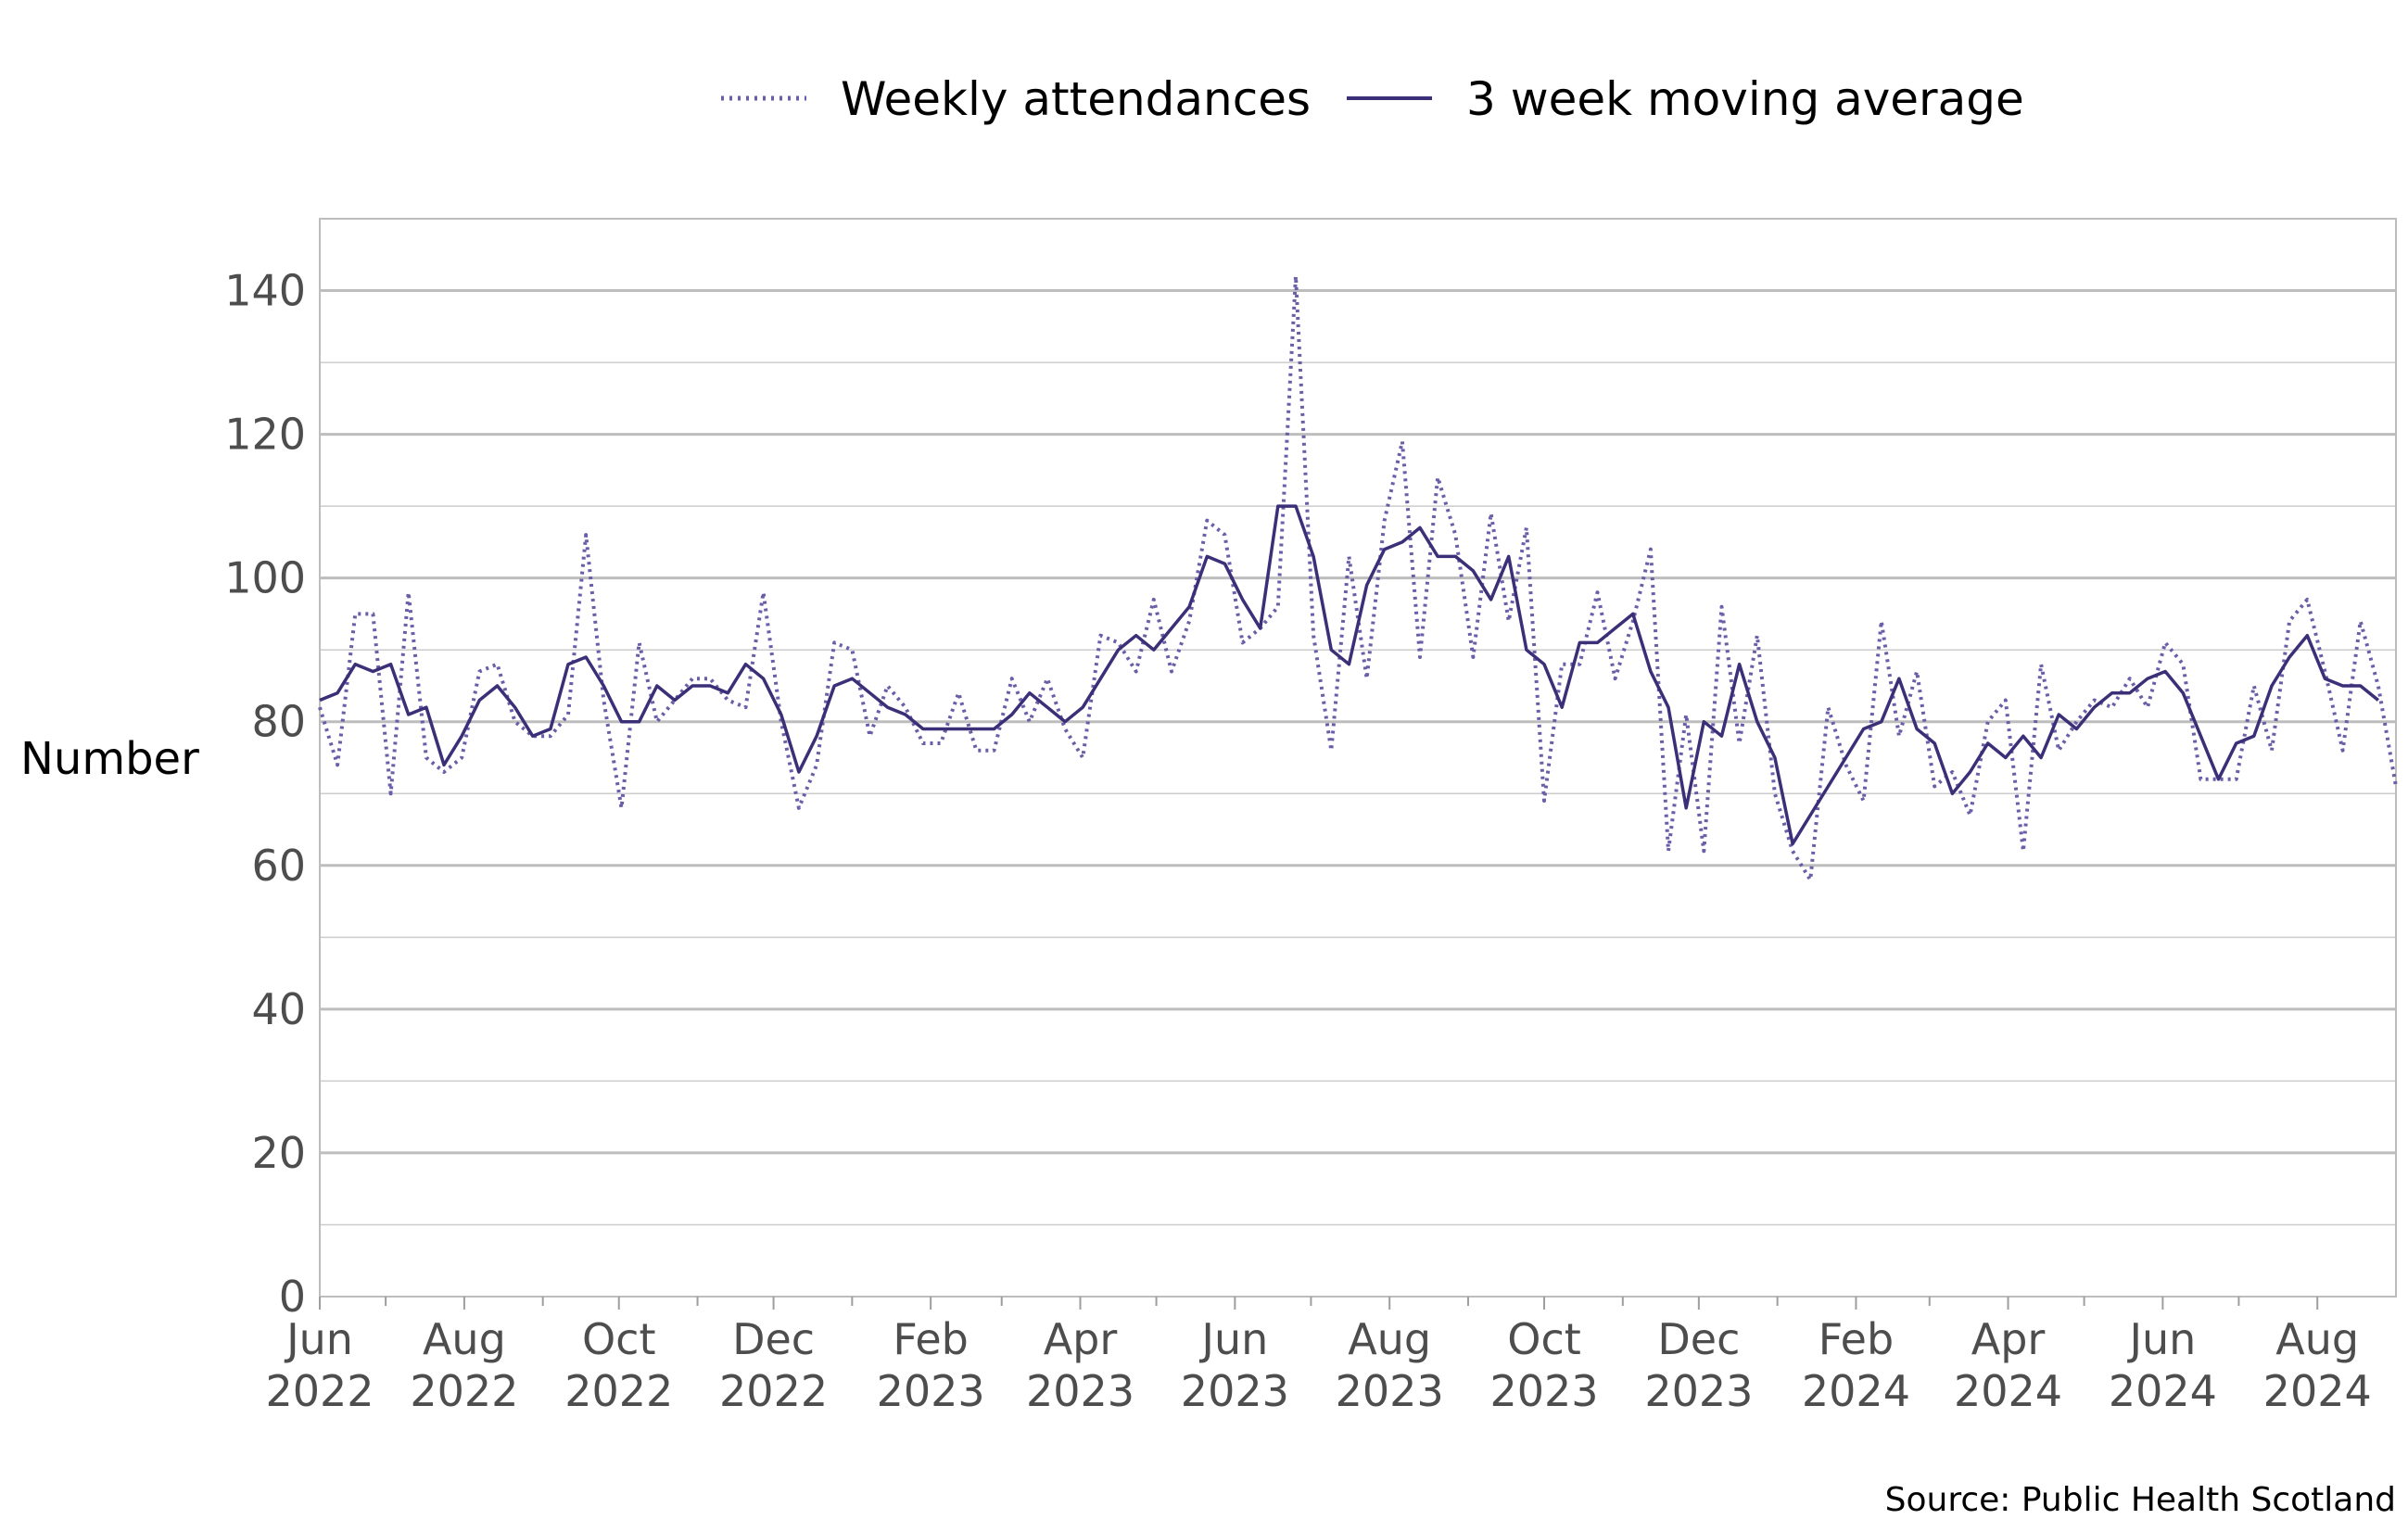 This screenshot has width=2408, height=1532. What do you see at coordinates (1372, 99) in the screenshot?
I see `legend: Weekly attendances 3 week moving average` at bounding box center [1372, 99].